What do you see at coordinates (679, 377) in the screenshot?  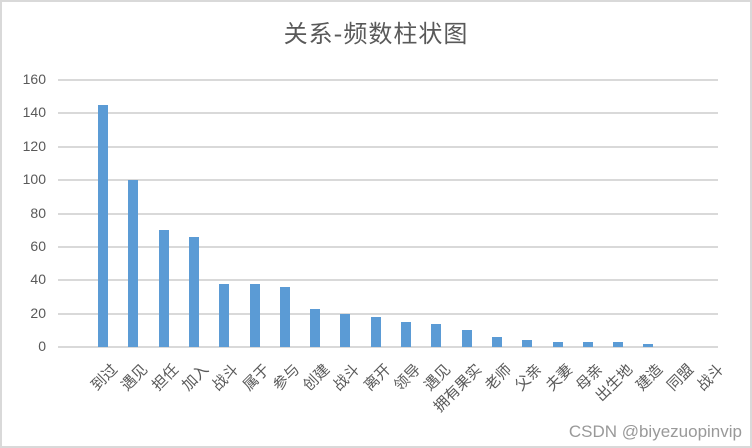 I see `x-tick-label: 同盟` at bounding box center [679, 377].